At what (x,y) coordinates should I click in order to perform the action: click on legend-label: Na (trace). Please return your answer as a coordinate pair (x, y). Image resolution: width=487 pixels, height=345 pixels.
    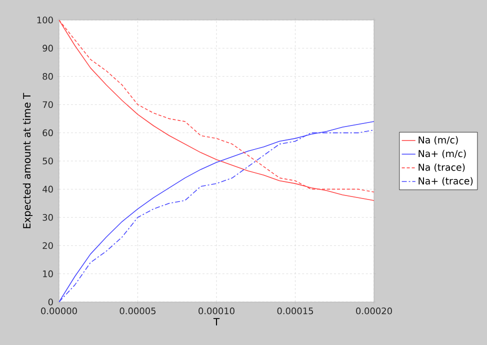
    Looking at the image, I should click on (441, 167).